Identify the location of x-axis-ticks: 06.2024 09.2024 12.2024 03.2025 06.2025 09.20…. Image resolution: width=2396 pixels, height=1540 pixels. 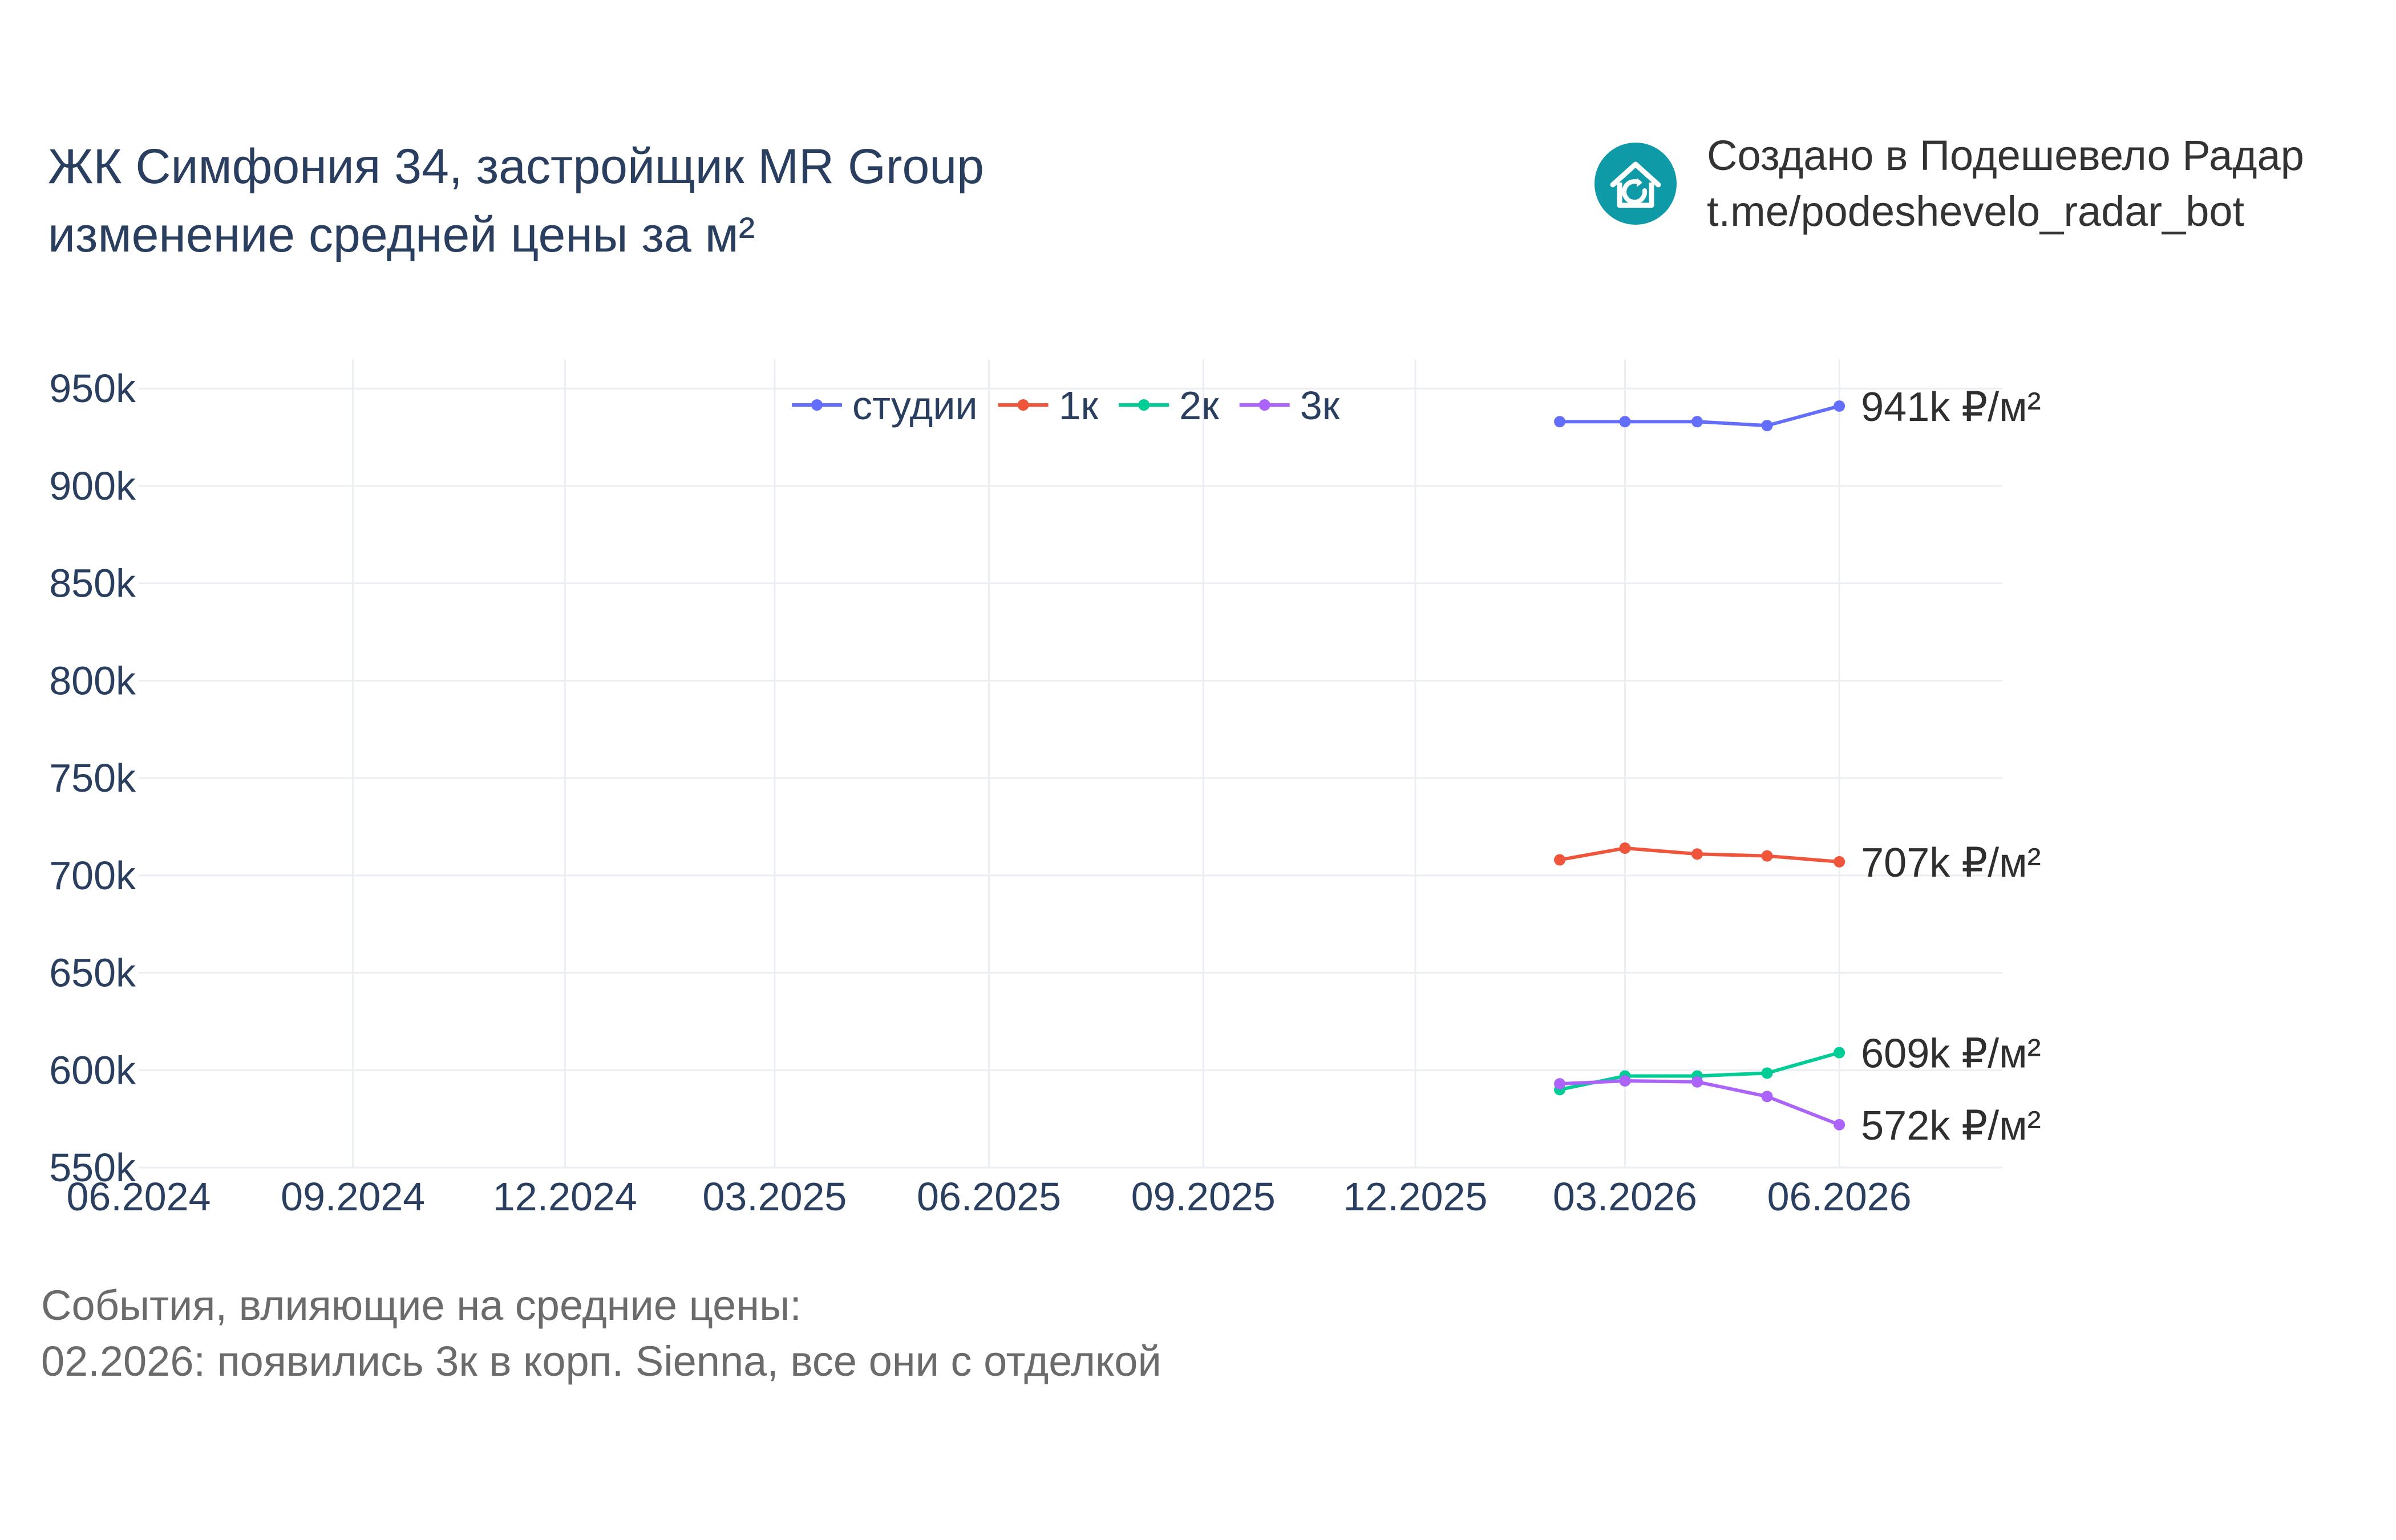
(989, 1196).